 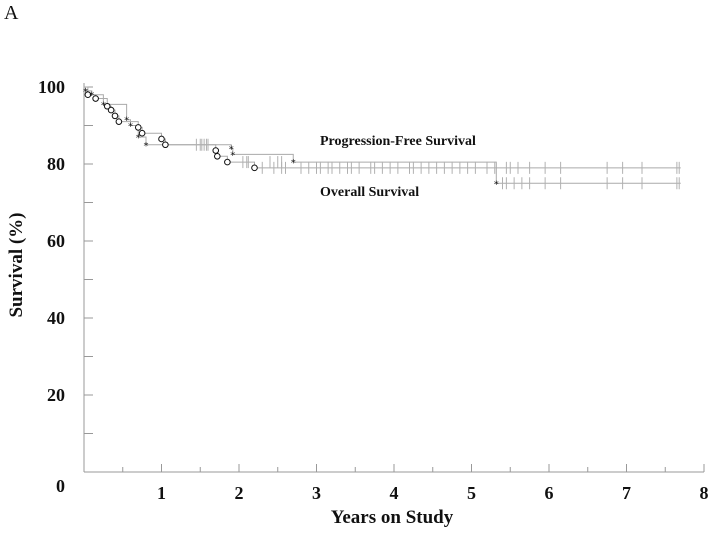 What do you see at coordinates (704, 493) in the screenshot?
I see `x-tick-label: 8` at bounding box center [704, 493].